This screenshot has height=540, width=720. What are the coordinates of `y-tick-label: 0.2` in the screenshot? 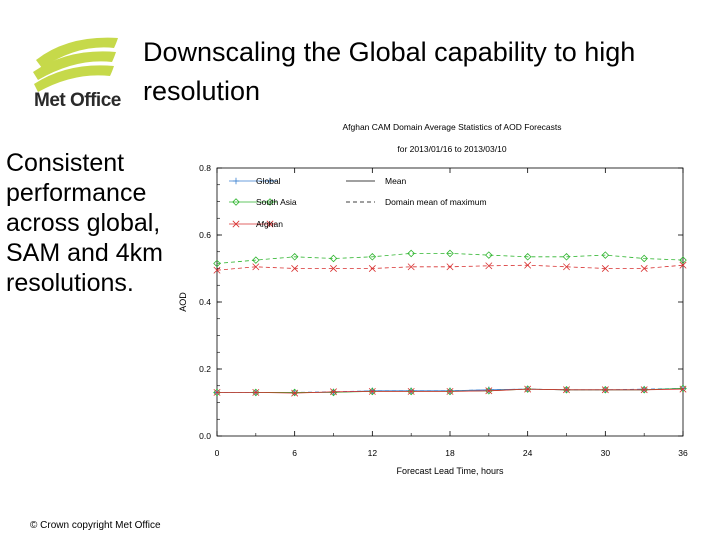 It's located at (205, 369).